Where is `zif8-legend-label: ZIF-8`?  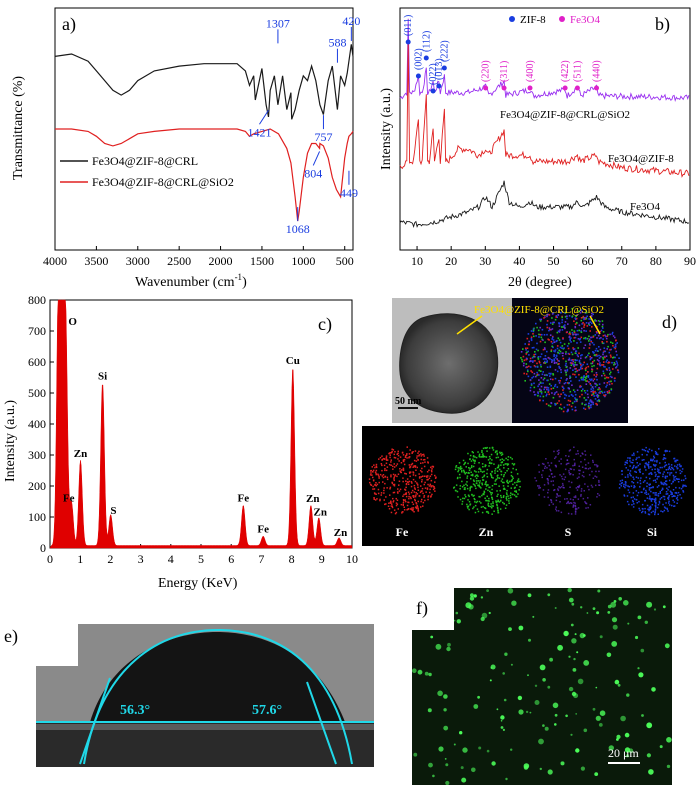
zif8-legend-label: ZIF-8 is located at coordinates (533, 20).